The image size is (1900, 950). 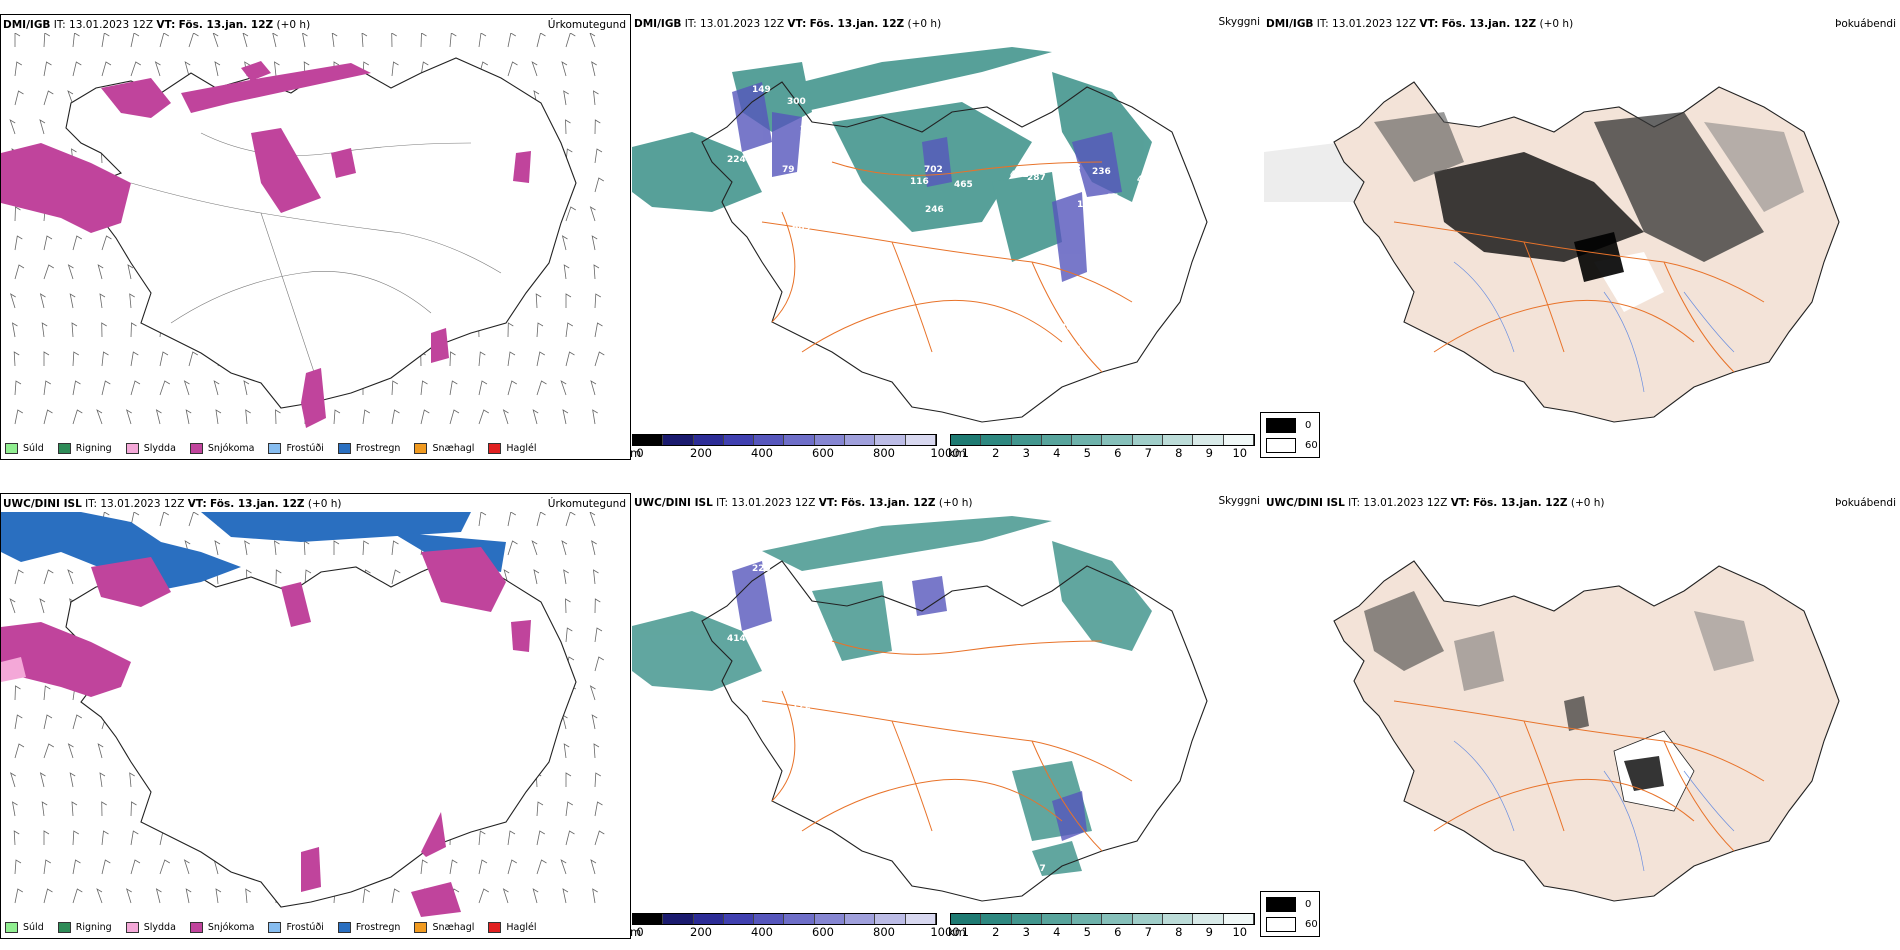 I want to click on colorbar-tick: 1, so click(x=965, y=453).